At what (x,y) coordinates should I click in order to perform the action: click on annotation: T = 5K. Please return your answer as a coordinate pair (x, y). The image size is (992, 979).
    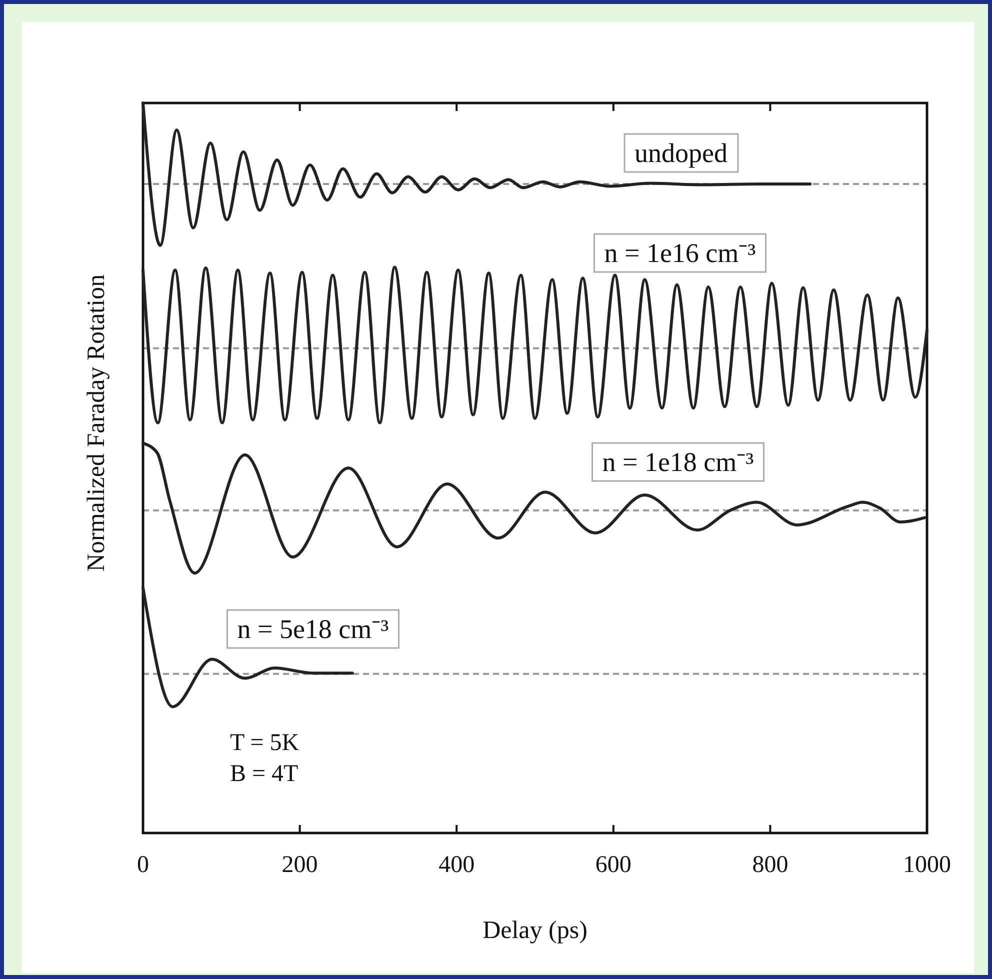
    Looking at the image, I should click on (265, 743).